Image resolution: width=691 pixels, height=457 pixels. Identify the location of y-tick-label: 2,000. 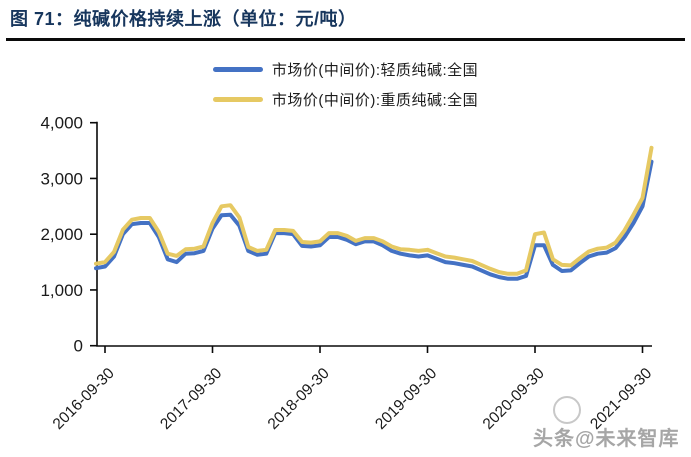
(61, 234).